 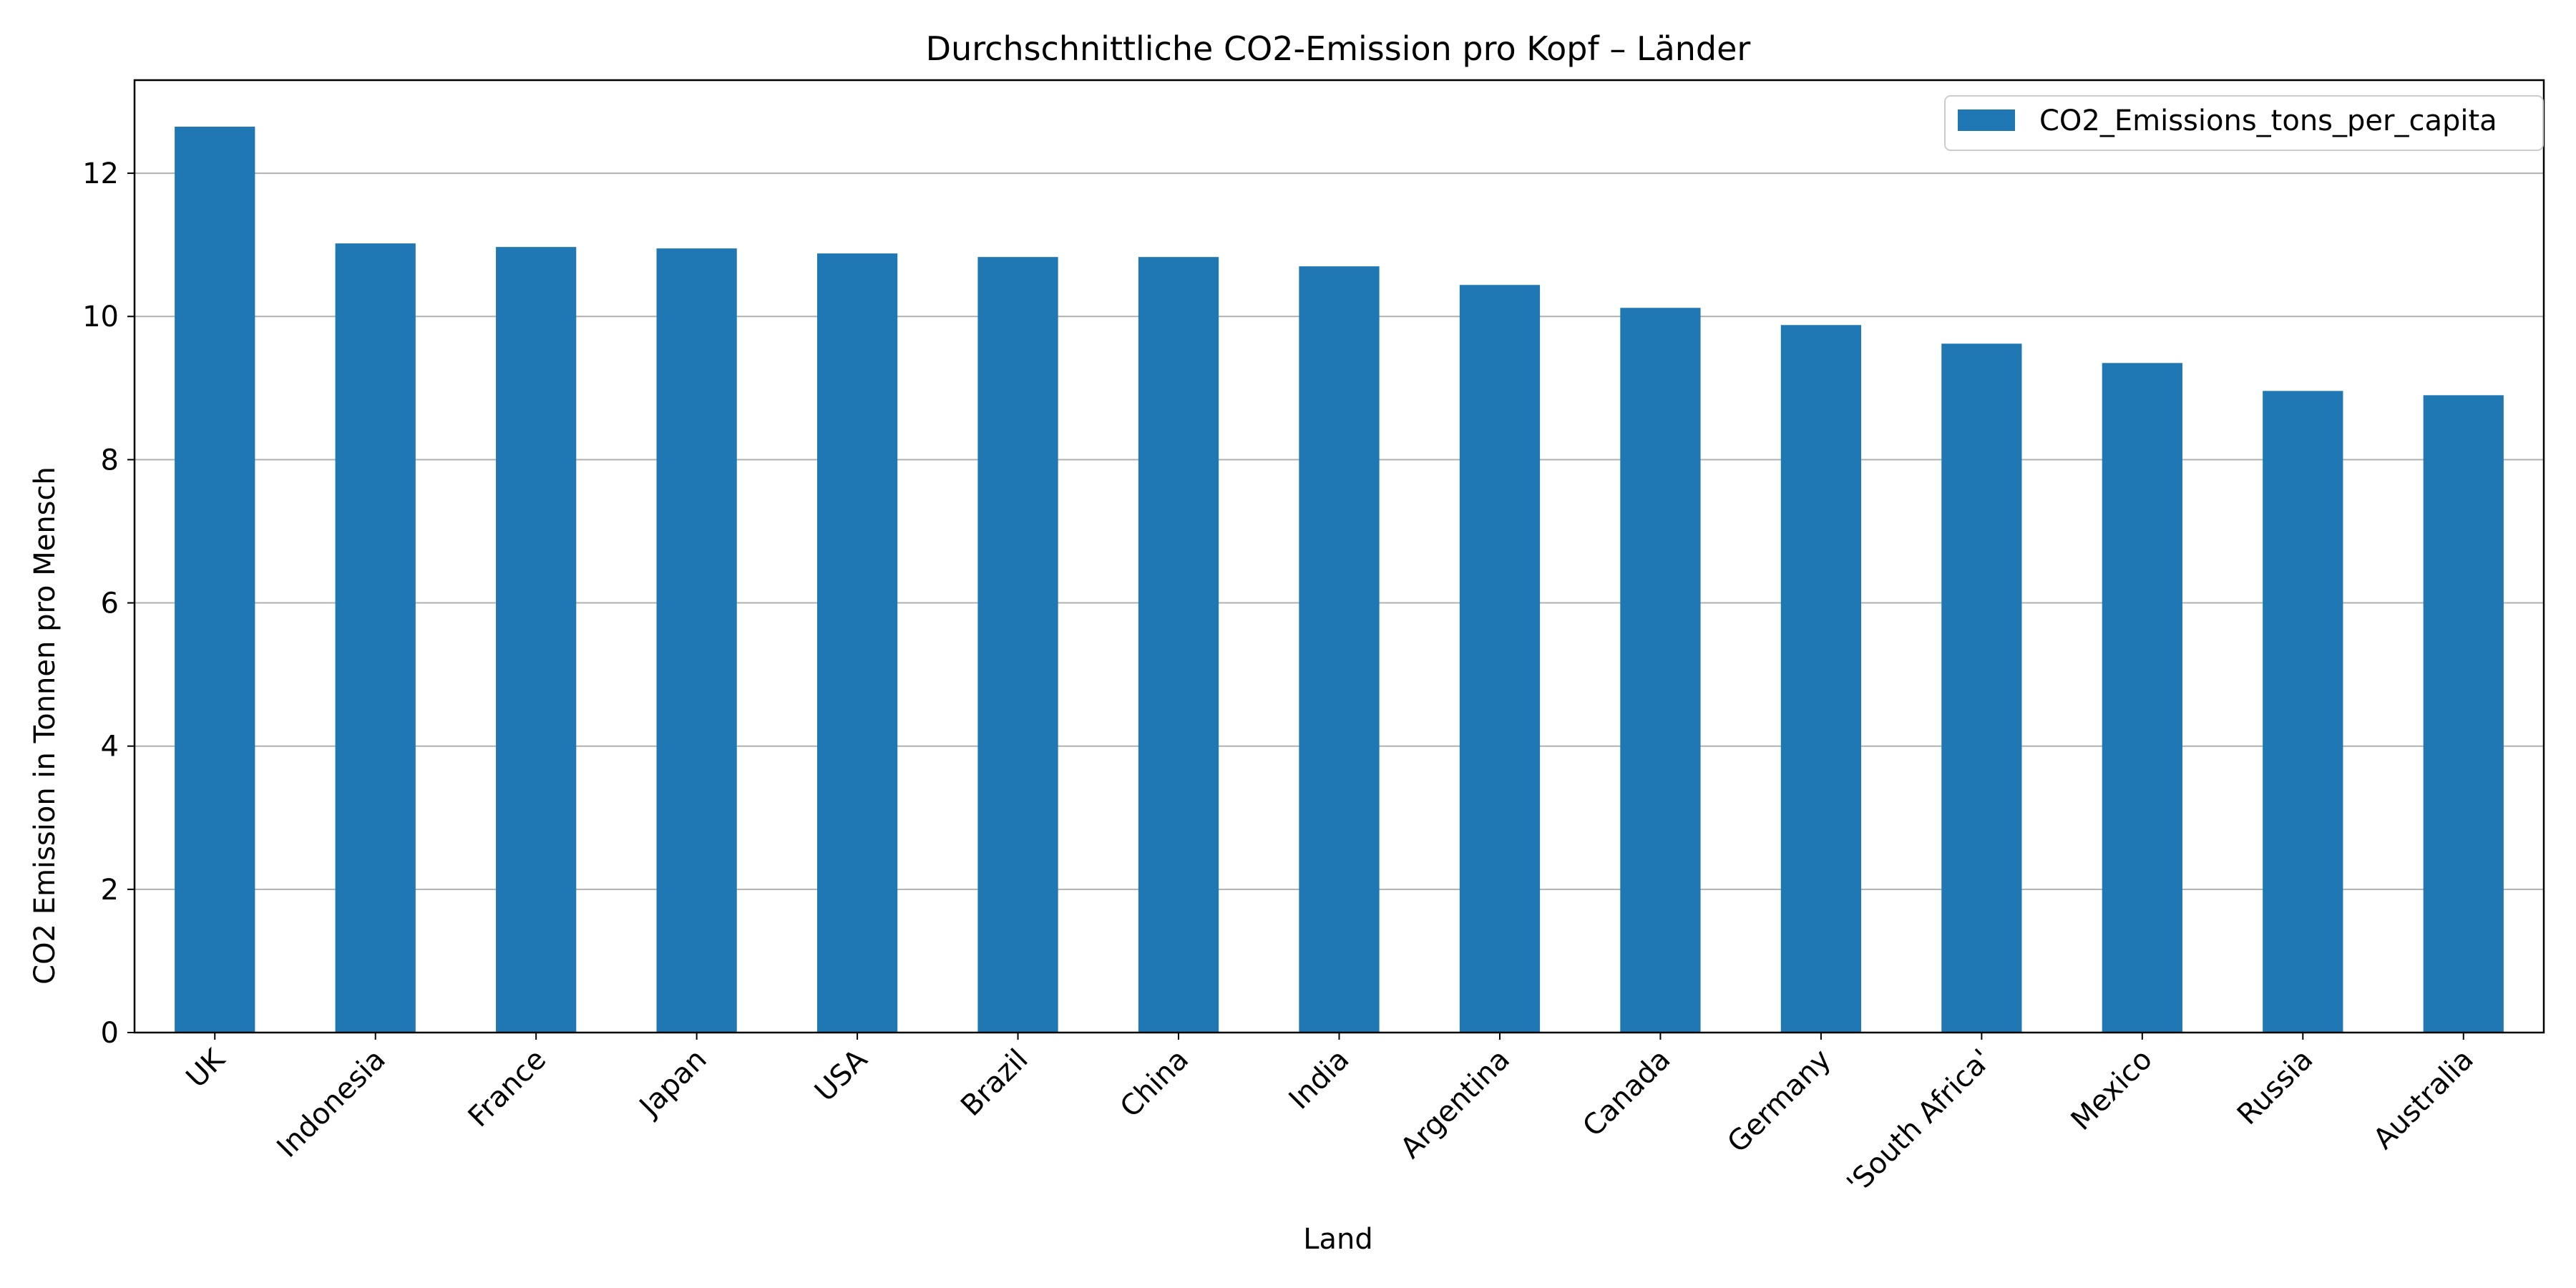 I want to click on y-ticks: 0 2 4 6 8 10 12, so click(x=108, y=603).